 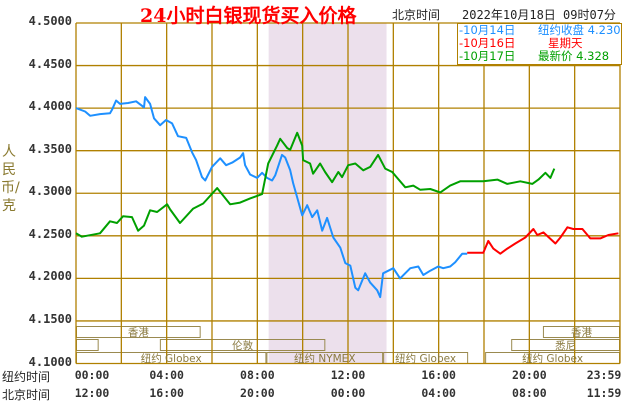 What do you see at coordinates (579, 30) in the screenshot?
I see `legend-text: 纽约收盘 4.230` at bounding box center [579, 30].